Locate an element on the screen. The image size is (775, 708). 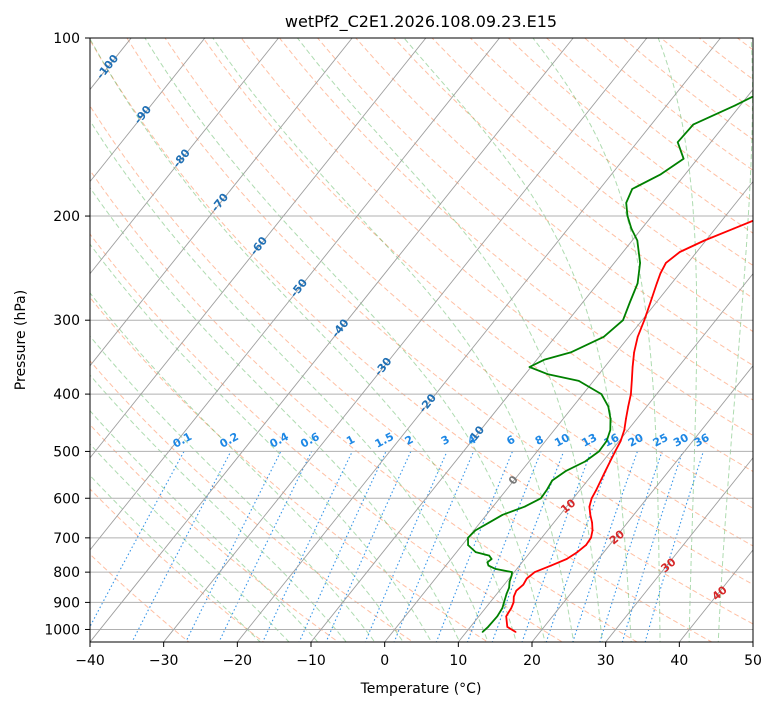
moist-adiabat-line is located at coordinates (175, 558).